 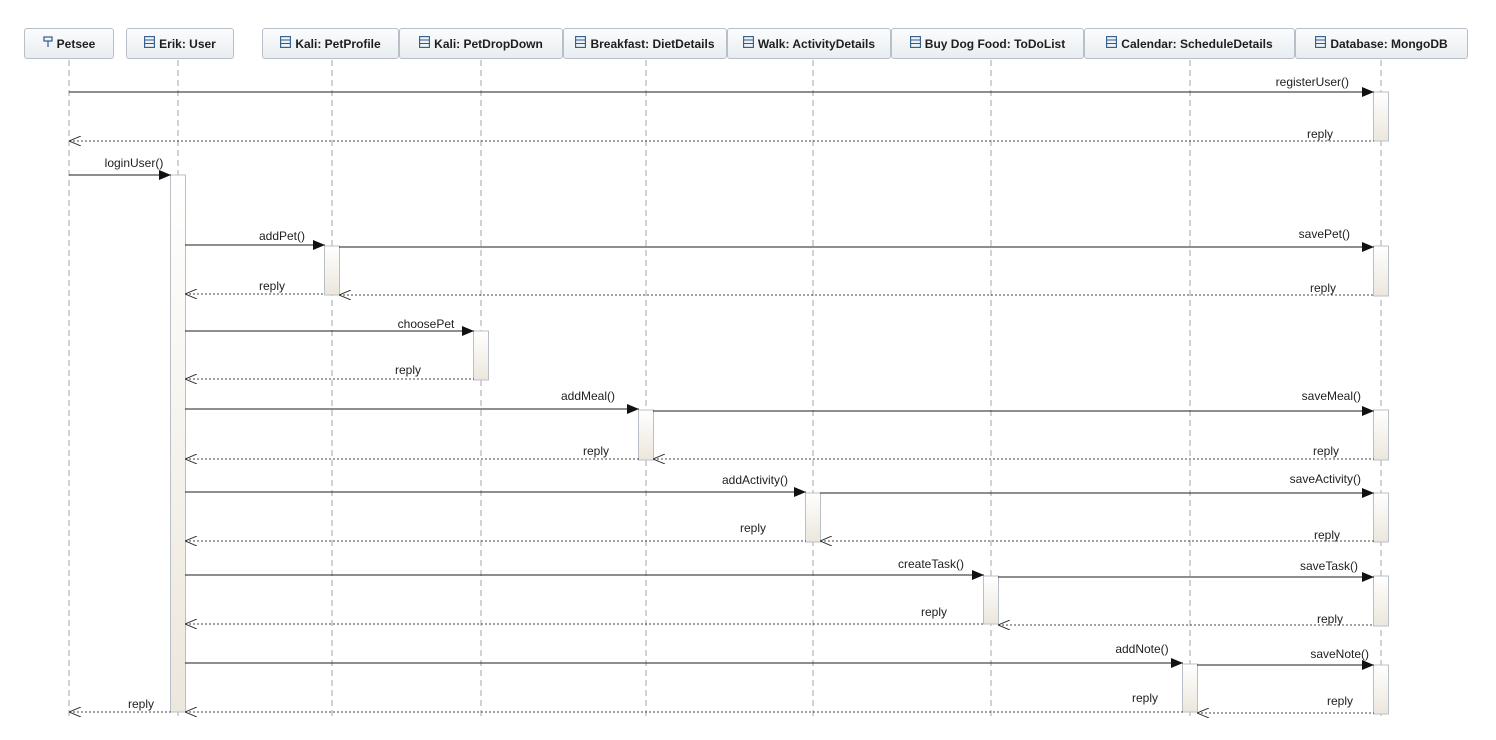 I want to click on actor-icon, so click(x=48, y=43).